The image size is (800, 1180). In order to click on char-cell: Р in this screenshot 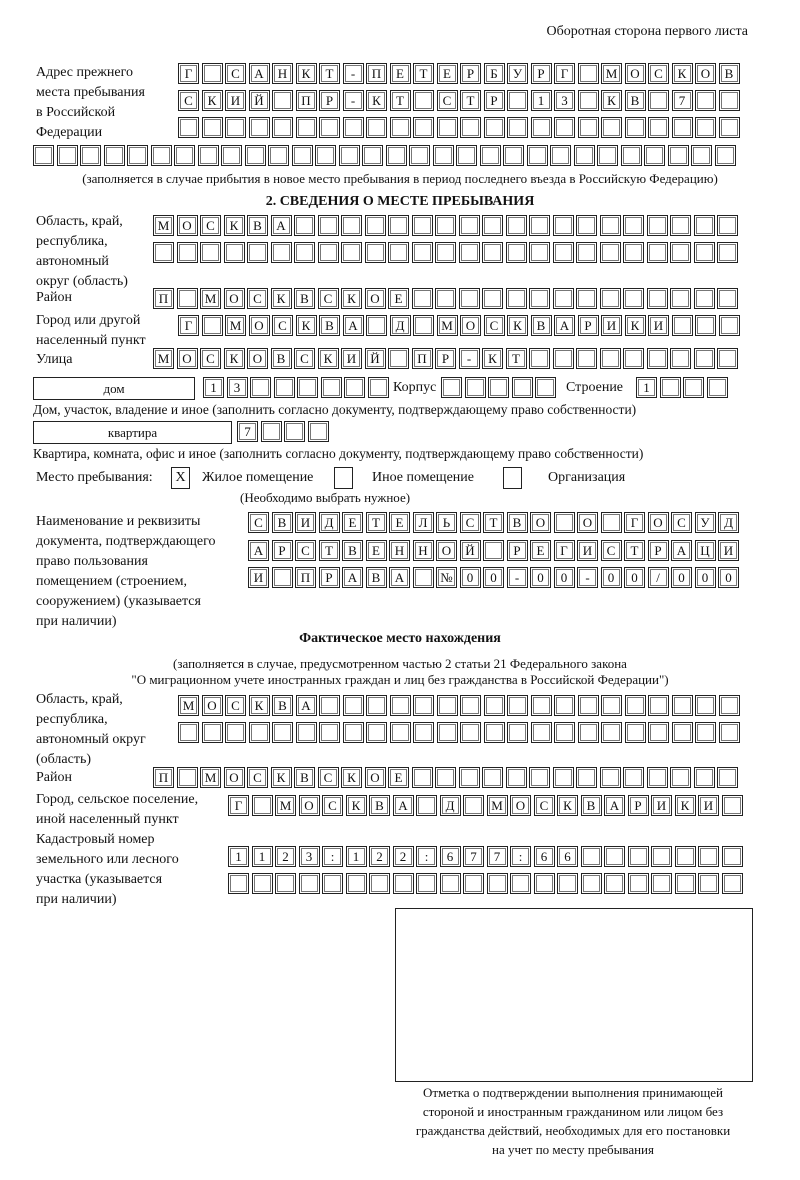, I will do `click(658, 550)`.